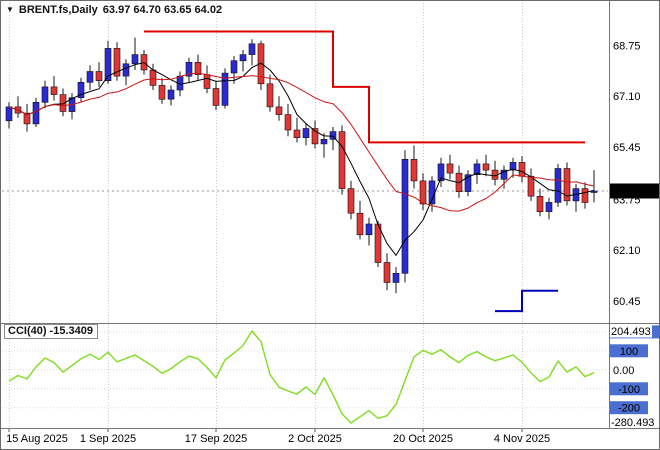 This screenshot has width=660, height=450. What do you see at coordinates (627, 302) in the screenshot?
I see `svg-text: 60.45` at bounding box center [627, 302].